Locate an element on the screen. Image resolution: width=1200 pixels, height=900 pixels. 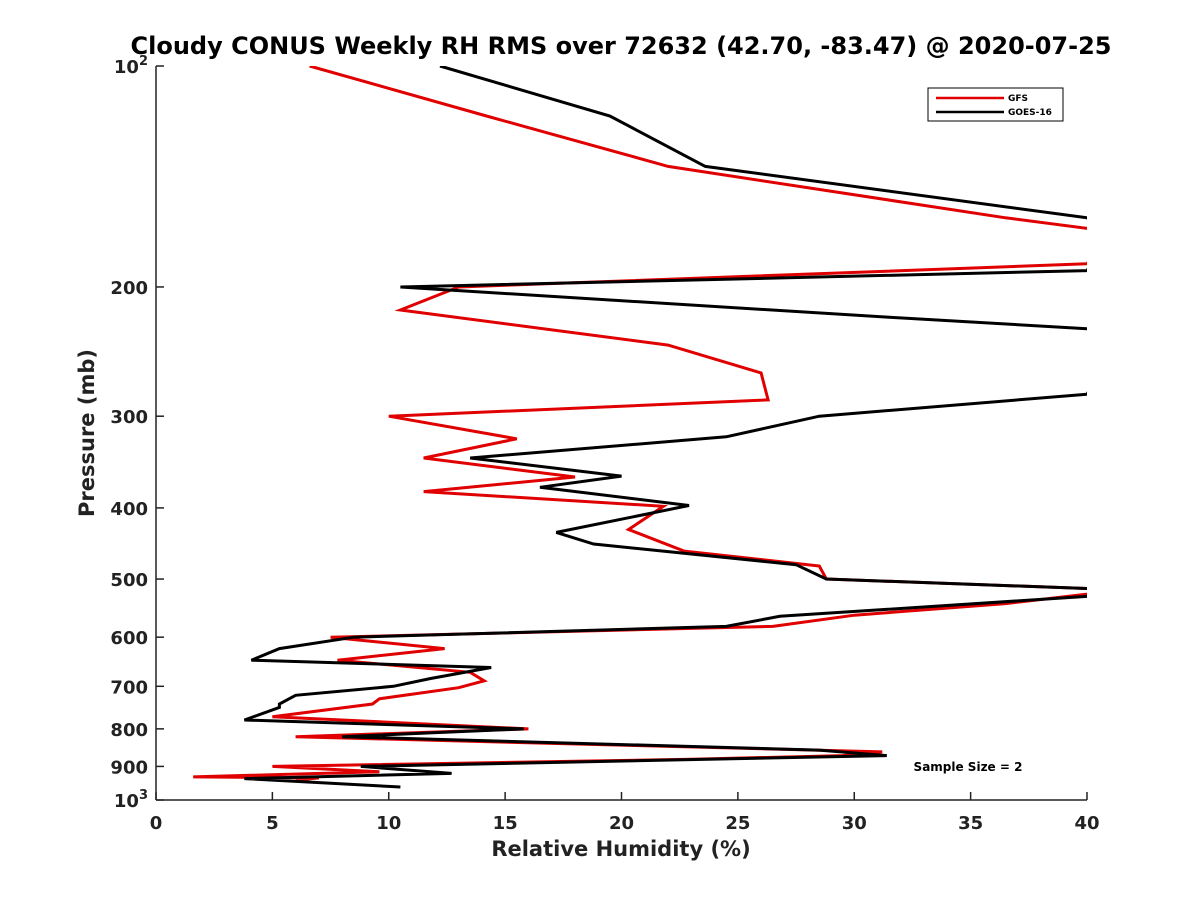
y-tick-label: 300 is located at coordinates (129, 417).